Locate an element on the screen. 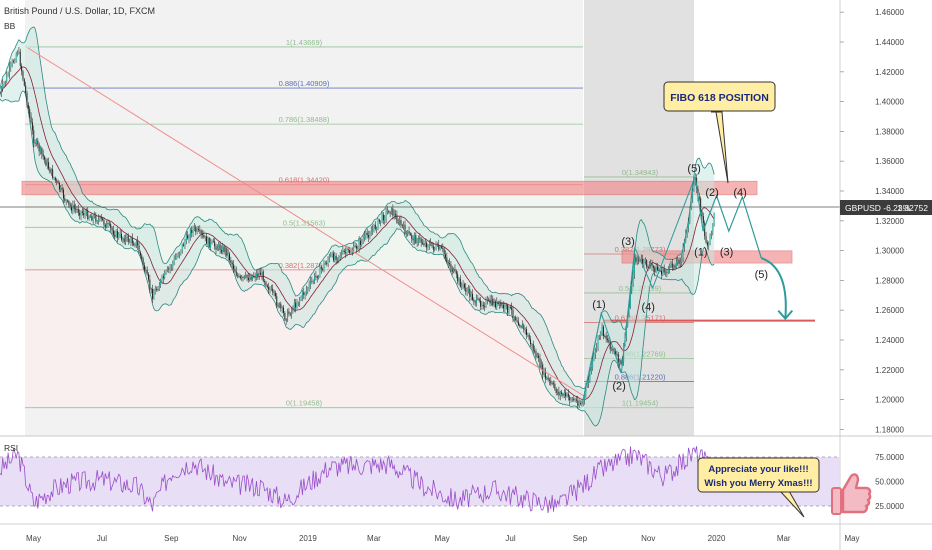 Image resolution: width=932 pixels, height=550 pixels. price-tick-label: 1.42000 is located at coordinates (889, 72).